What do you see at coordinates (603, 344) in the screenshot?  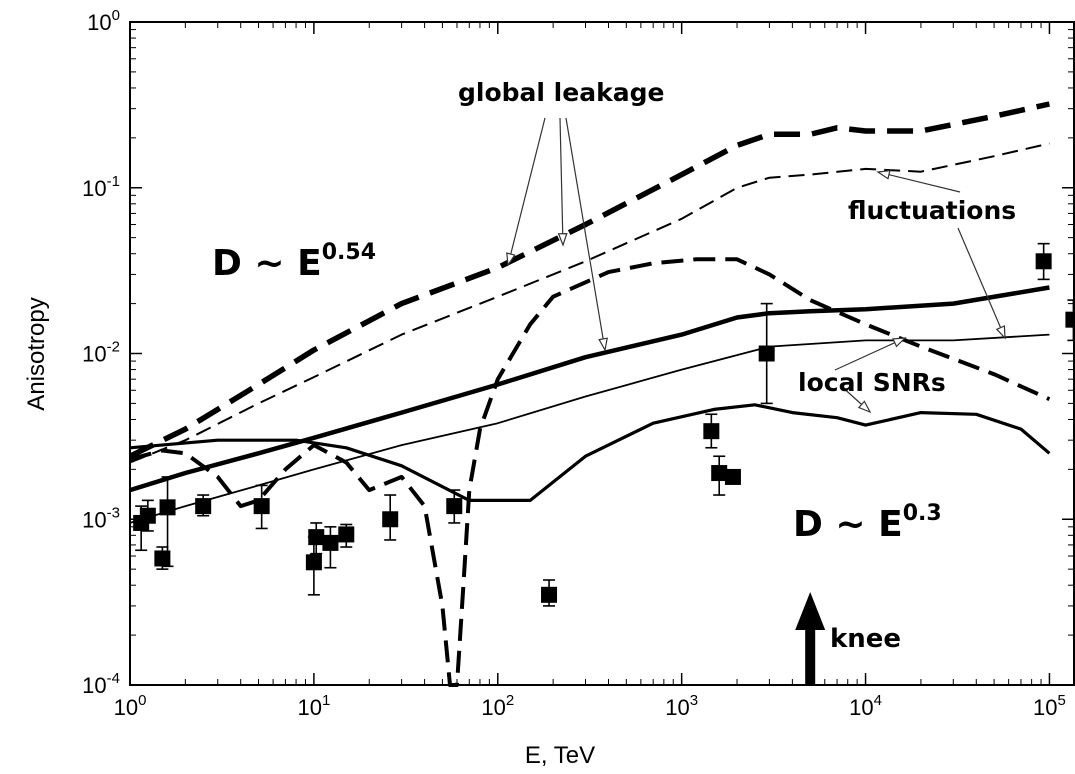 I see `global-leakage-pointer-3-head` at bounding box center [603, 344].